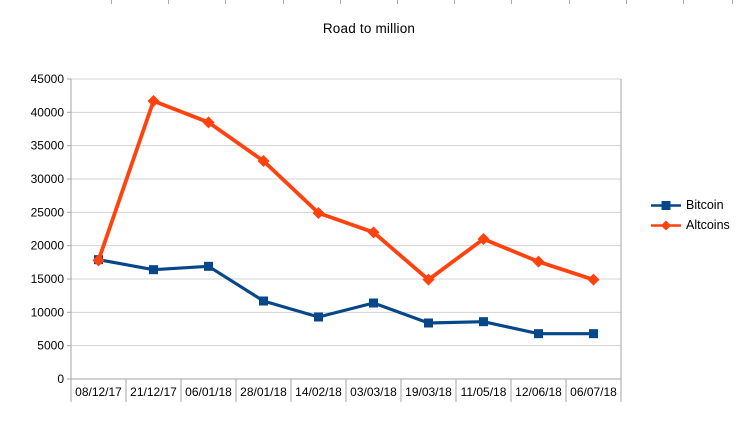 The width and height of the screenshot is (738, 427). I want to click on legend-item-bitcoin: Bitcoin, so click(690, 205).